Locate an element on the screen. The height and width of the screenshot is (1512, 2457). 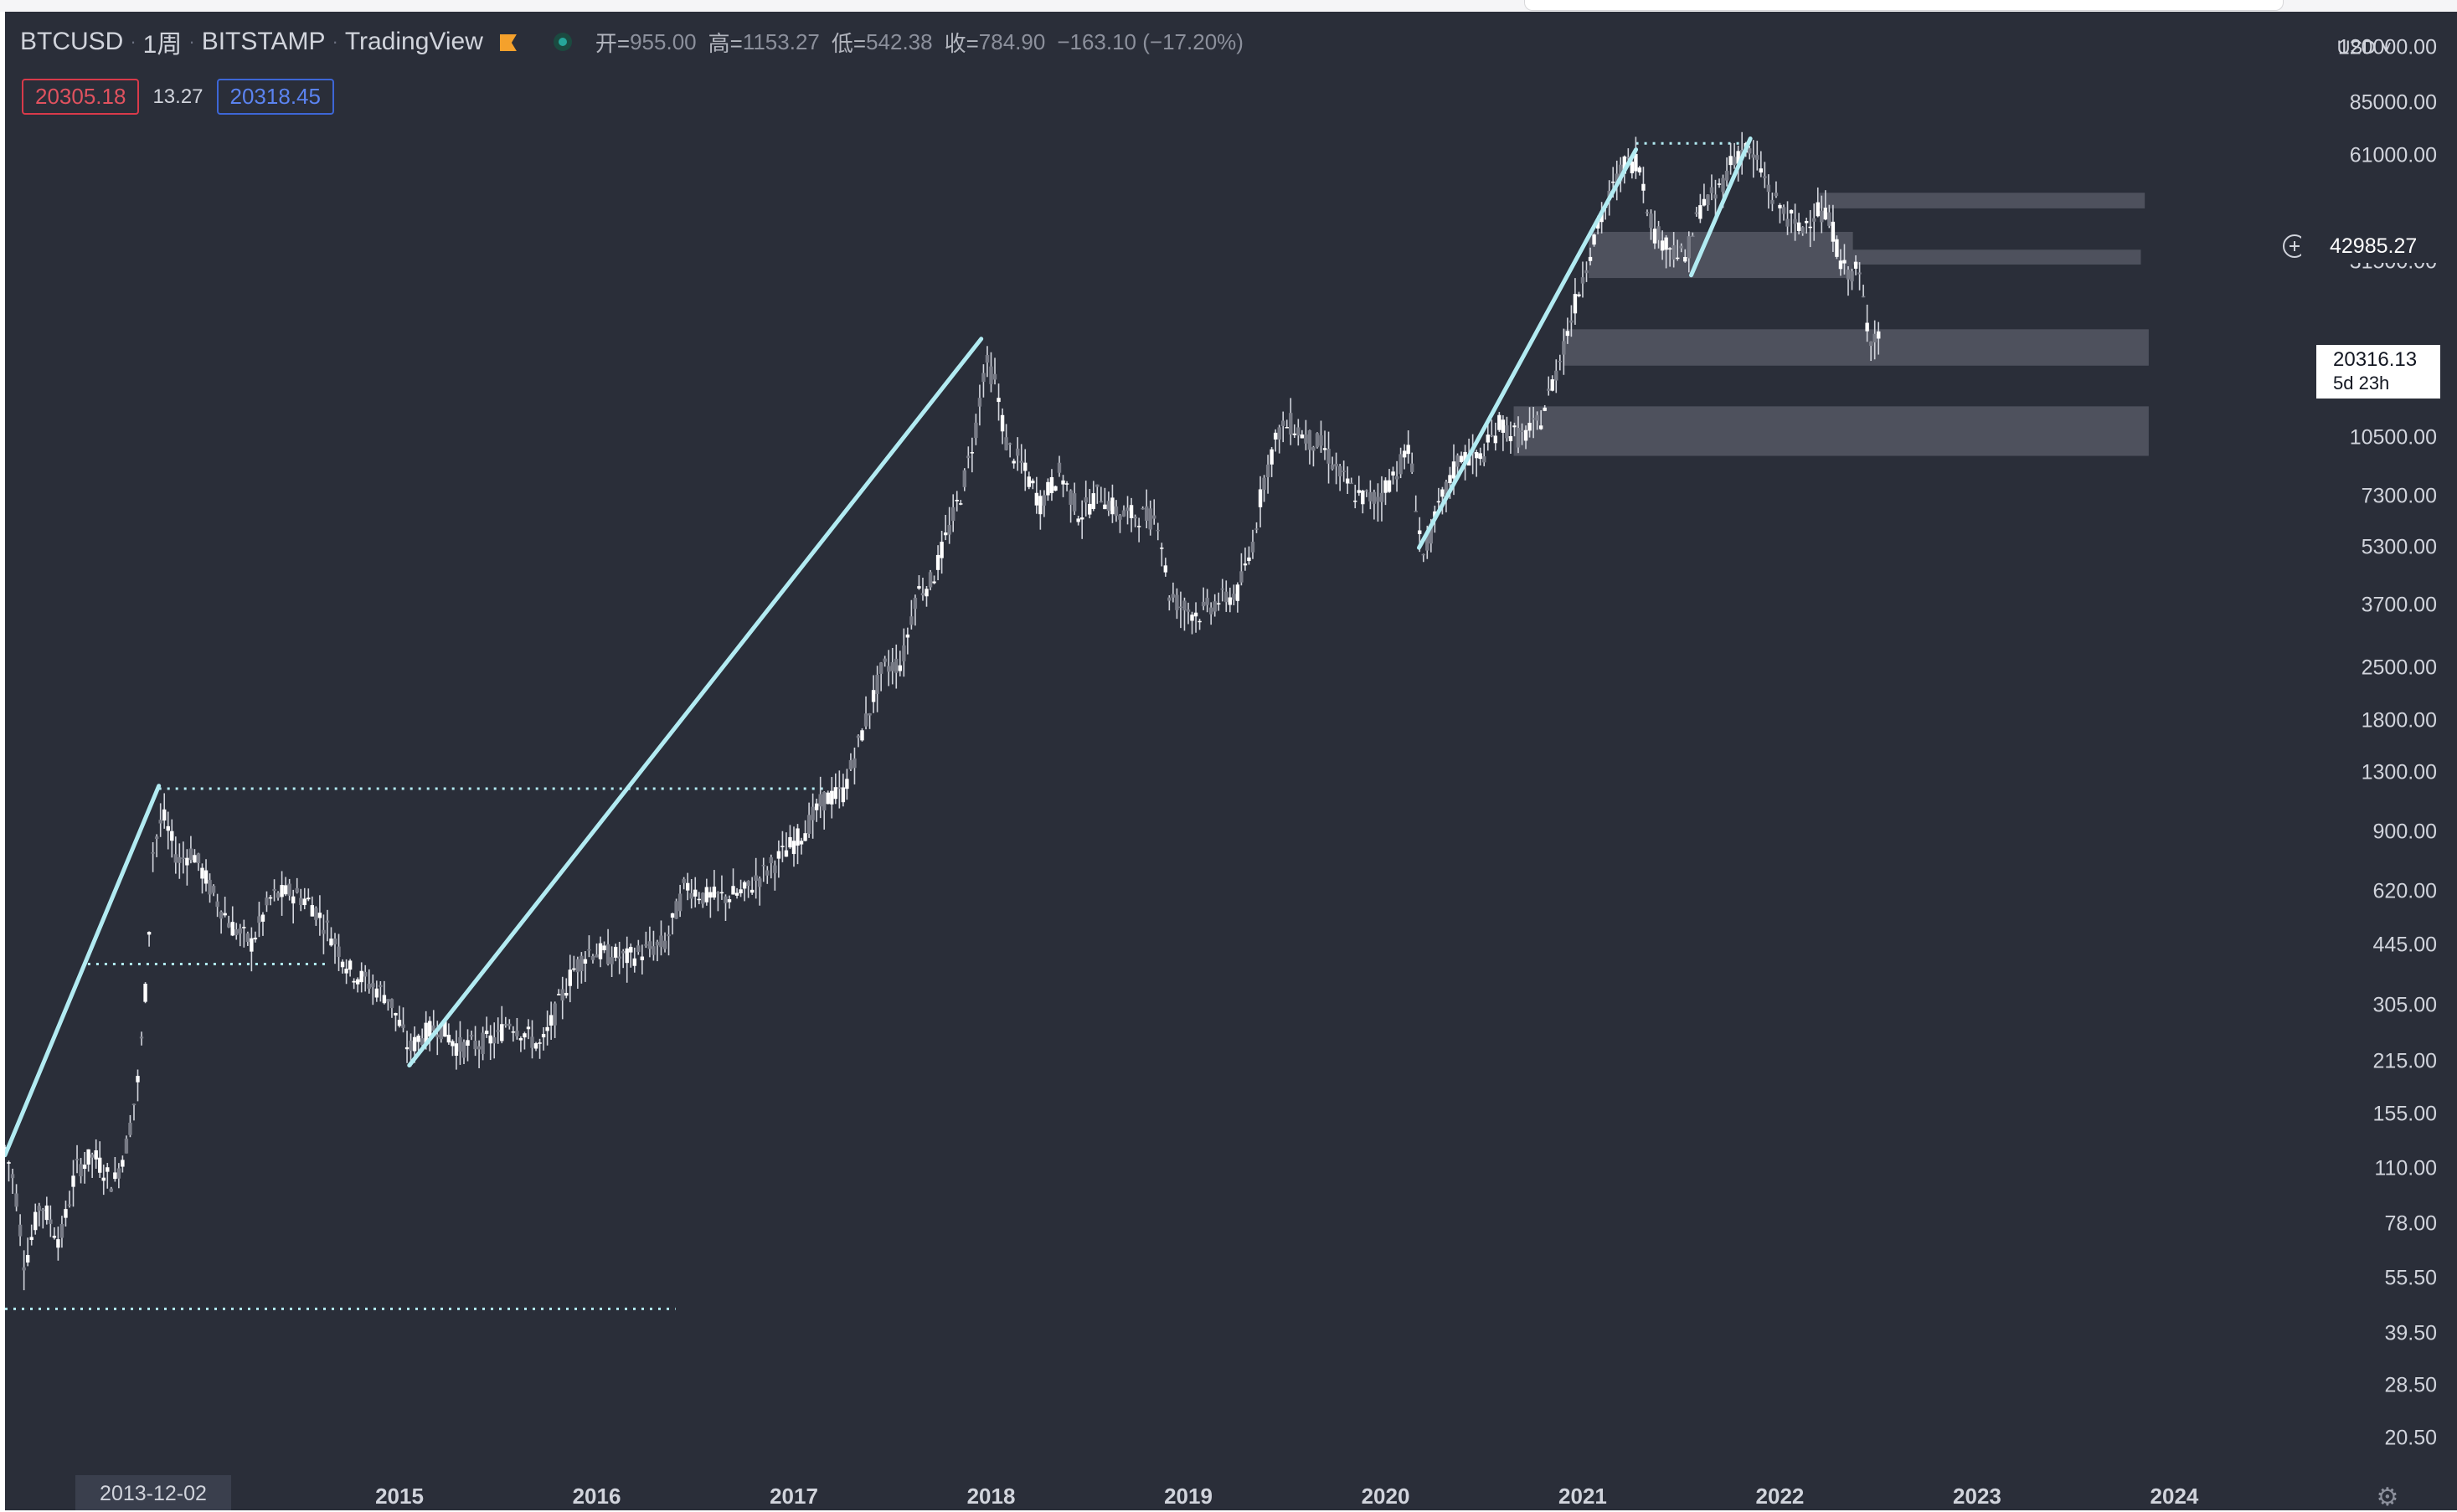
crosshair-date-label: 2013-12-02 is located at coordinates (153, 1492).